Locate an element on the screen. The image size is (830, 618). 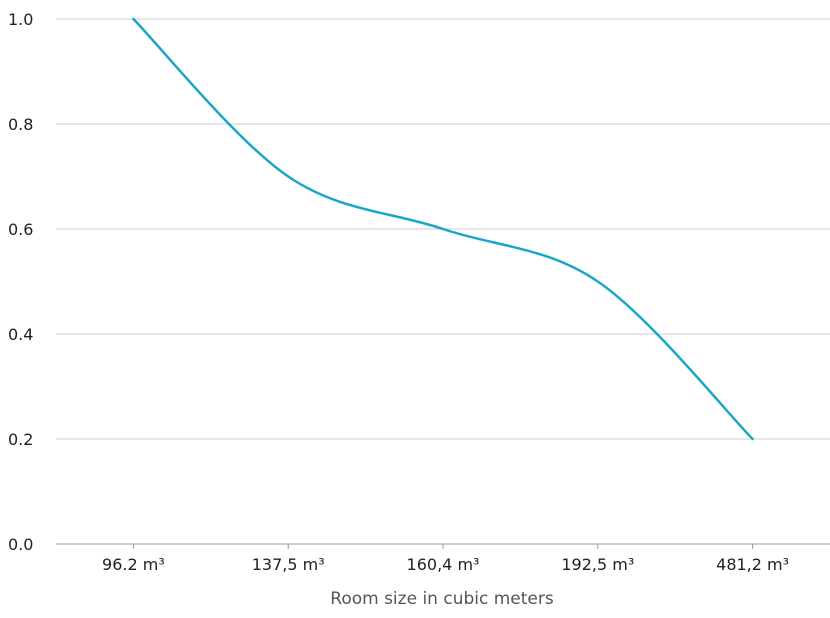
y-tick-label: 1.0 is located at coordinates (20, 19).